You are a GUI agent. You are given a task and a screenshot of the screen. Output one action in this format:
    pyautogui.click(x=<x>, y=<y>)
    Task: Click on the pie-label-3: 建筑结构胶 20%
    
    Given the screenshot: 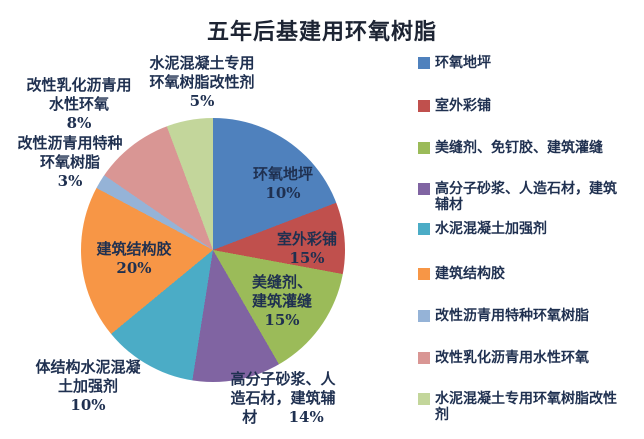 What is the action you would take?
    pyautogui.click(x=134, y=258)
    